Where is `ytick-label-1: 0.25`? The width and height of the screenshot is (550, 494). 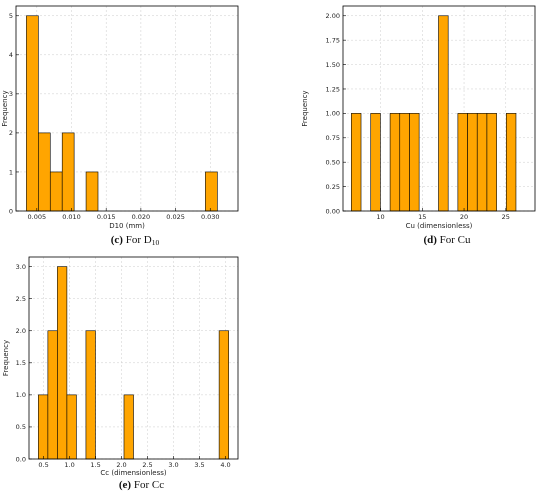 ytick-label-1: 0.25 is located at coordinates (333, 187).